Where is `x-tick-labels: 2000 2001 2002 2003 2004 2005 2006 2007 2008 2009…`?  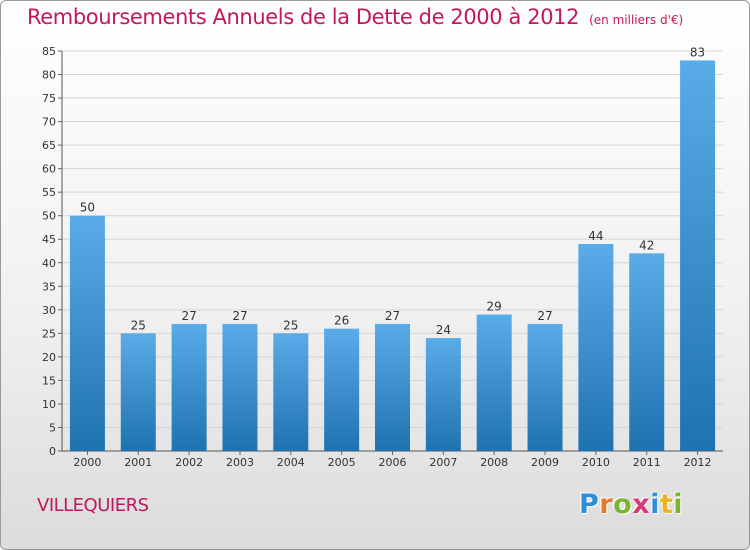
x-tick-labels: 2000 2001 2002 2003 2004 2005 2006 2007 2008 2009… is located at coordinates (392, 462).